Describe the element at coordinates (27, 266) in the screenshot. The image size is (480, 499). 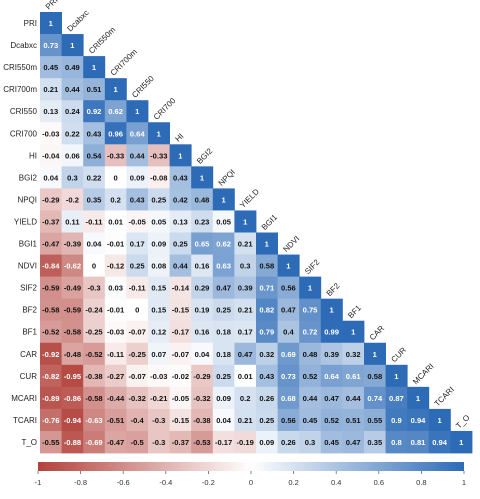
I see `row-label-ndvi: NDVI` at that location.